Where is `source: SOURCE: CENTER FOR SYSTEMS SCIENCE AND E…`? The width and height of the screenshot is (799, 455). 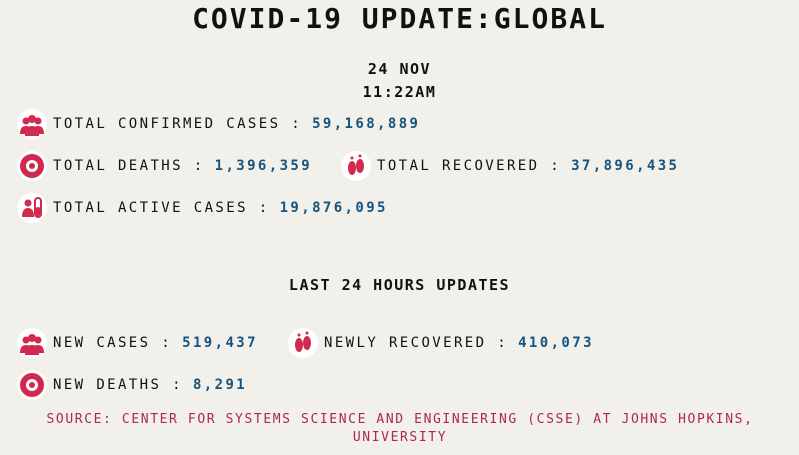
source: SOURCE: CENTER FOR SYSTEMS SCIENCE AND E… is located at coordinates (400, 428).